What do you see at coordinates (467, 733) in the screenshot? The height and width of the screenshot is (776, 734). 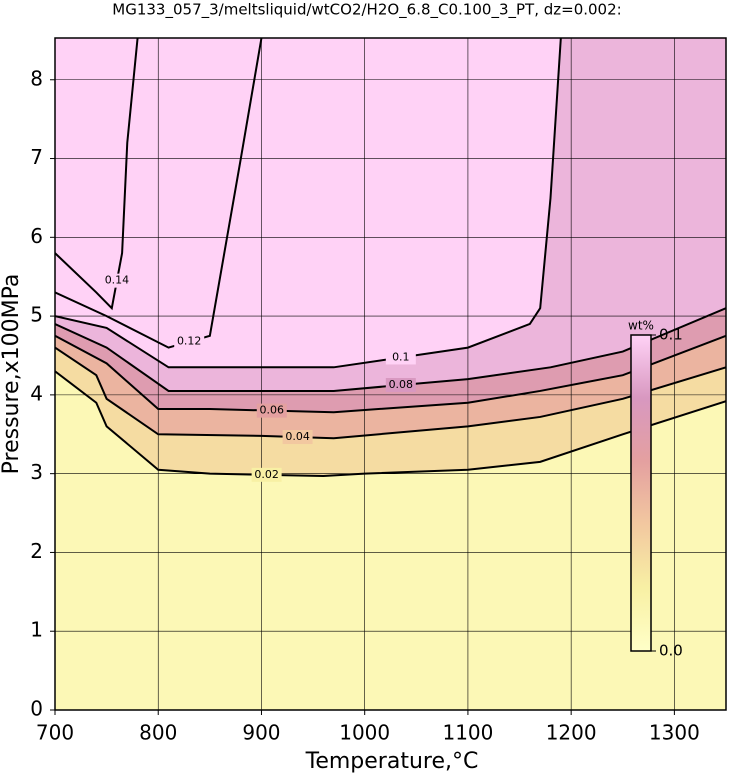 I see `x-tick-label: 1100` at bounding box center [467, 733].